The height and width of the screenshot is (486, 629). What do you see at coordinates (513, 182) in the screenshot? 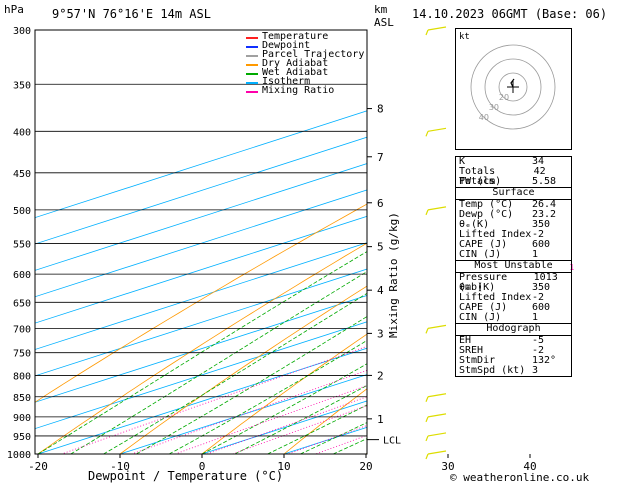
I see `table-row: PW (cm) 5.58` at bounding box center [513, 182].